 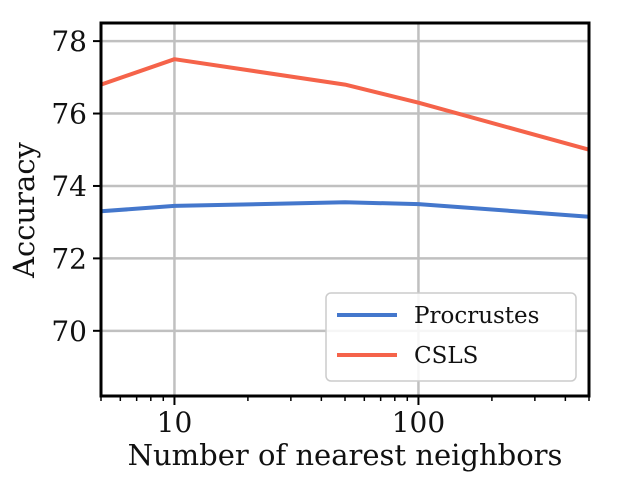 I want to click on y-tick-label: 74, so click(x=69, y=186).